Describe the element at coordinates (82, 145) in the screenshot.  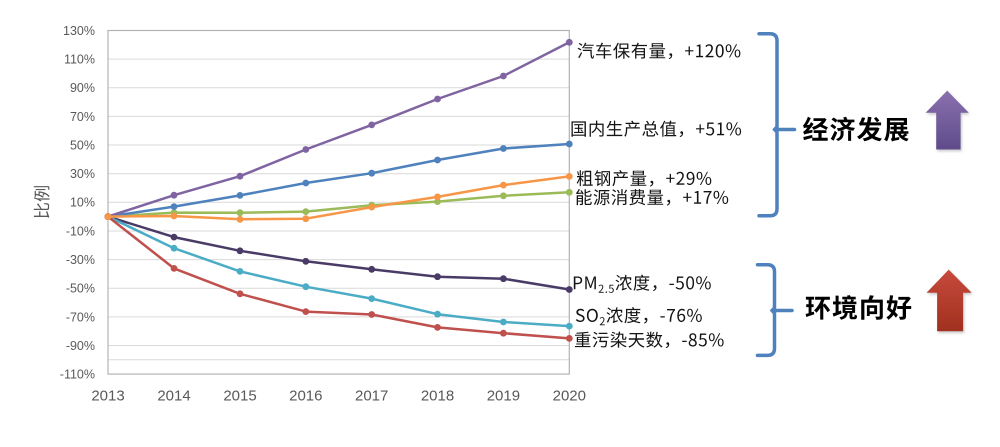
I see `svg-text: 50%` at that location.